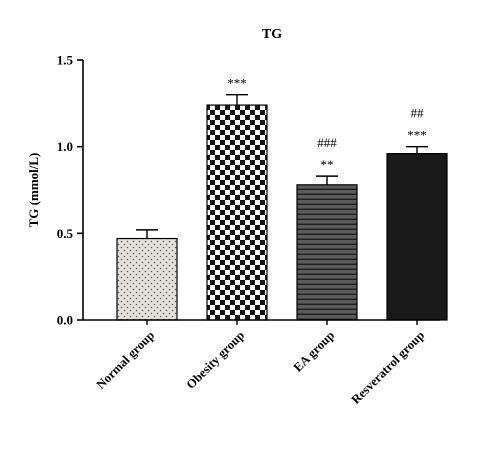  I want to click on y-tick-label: 1.5, so click(65, 60).